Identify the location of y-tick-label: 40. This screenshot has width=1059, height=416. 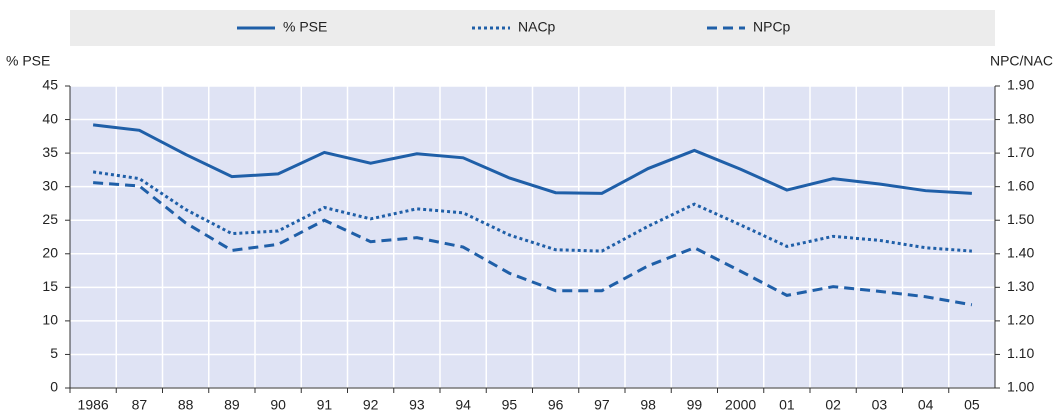
(50, 118).